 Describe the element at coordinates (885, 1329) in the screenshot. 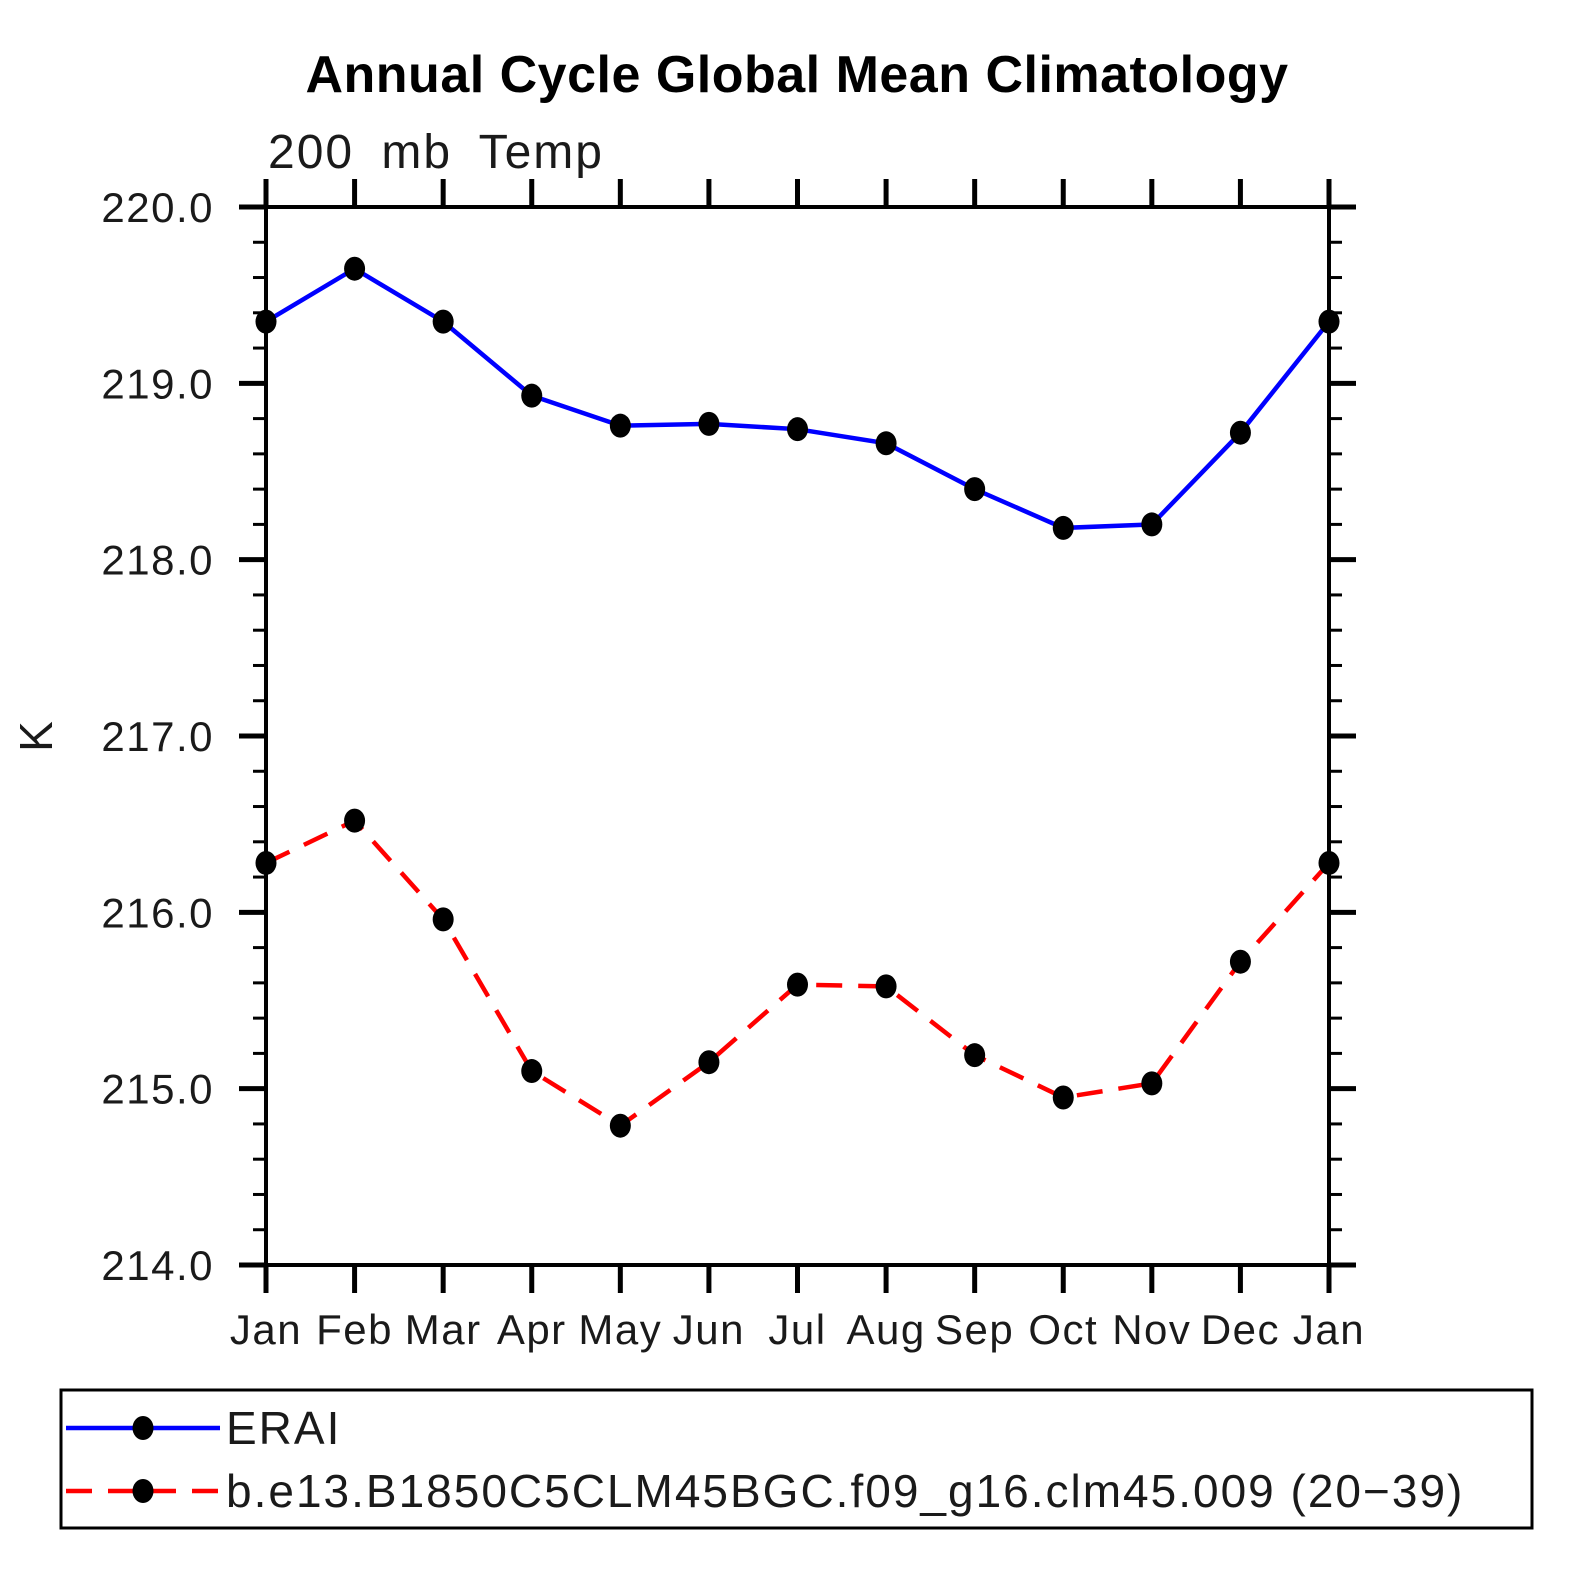

I see `x-tick-label: Aug` at that location.